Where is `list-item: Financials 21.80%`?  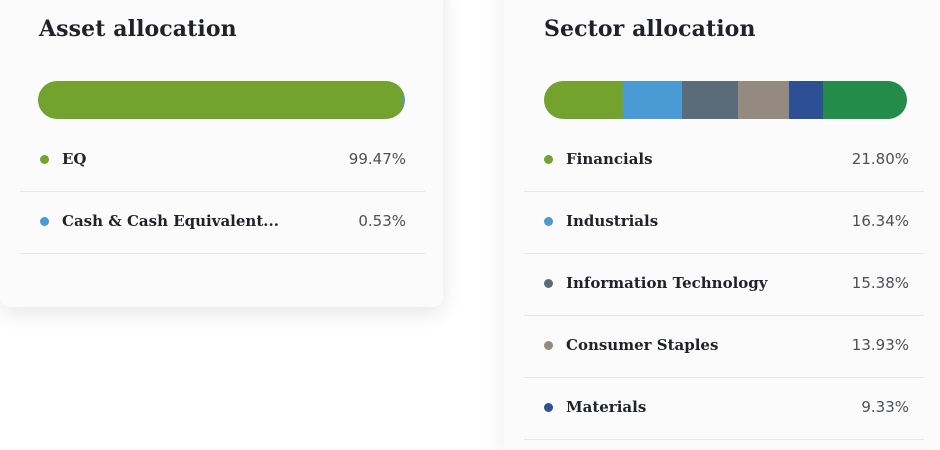 list-item: Financials 21.80% is located at coordinates (724, 161).